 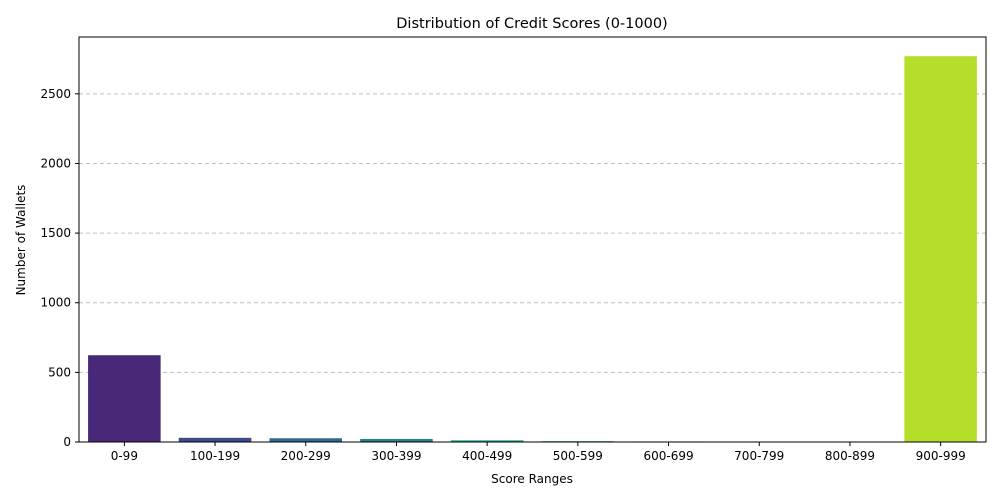 I want to click on chart-title: Distribution of Credit Scores (0-1000), so click(x=531, y=24).